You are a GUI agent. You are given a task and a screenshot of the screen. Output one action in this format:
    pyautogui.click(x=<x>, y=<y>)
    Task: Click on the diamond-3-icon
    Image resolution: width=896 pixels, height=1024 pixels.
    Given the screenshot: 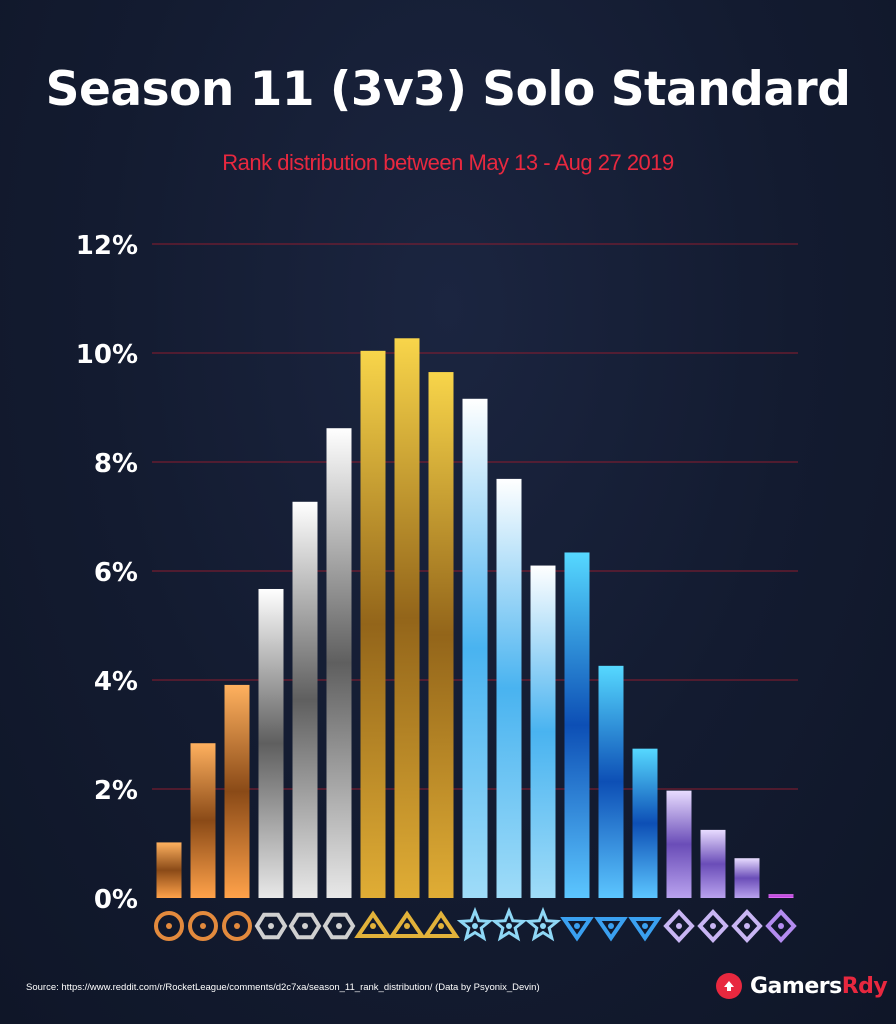 What is the action you would take?
    pyautogui.click(x=645, y=929)
    